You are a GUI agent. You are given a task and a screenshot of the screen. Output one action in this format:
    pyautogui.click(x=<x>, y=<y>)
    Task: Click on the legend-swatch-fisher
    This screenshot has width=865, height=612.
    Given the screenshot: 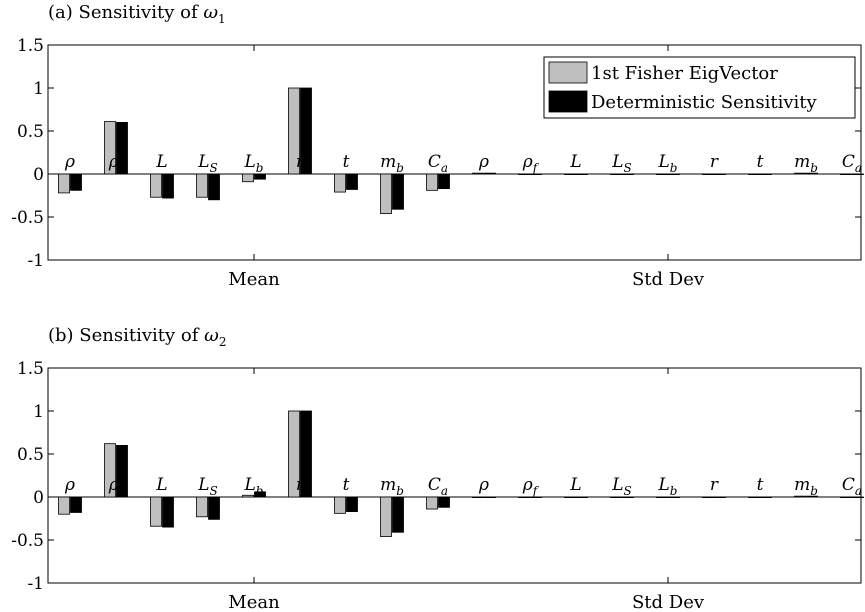 What is the action you would take?
    pyautogui.click(x=568, y=72)
    